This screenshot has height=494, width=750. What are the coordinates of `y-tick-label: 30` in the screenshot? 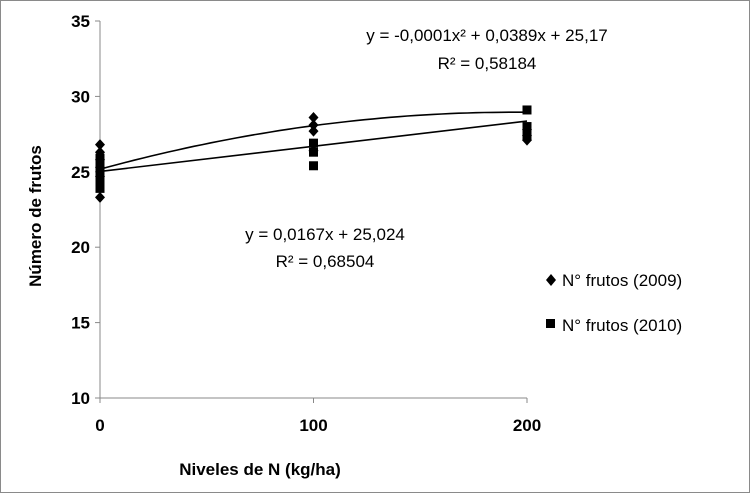 It's located at (80, 96).